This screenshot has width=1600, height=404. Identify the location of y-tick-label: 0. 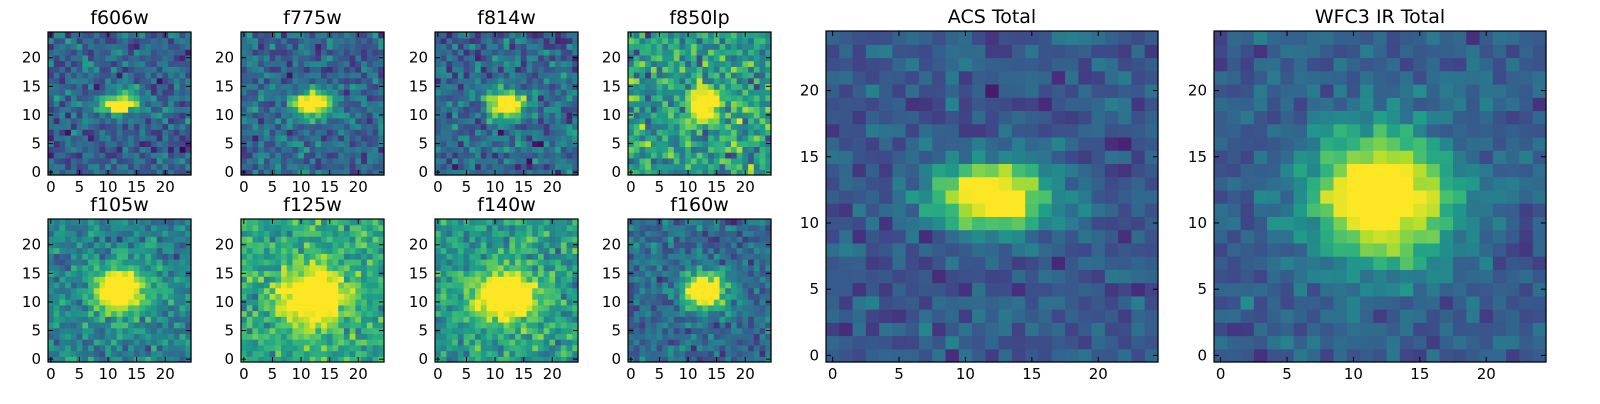
(616, 172).